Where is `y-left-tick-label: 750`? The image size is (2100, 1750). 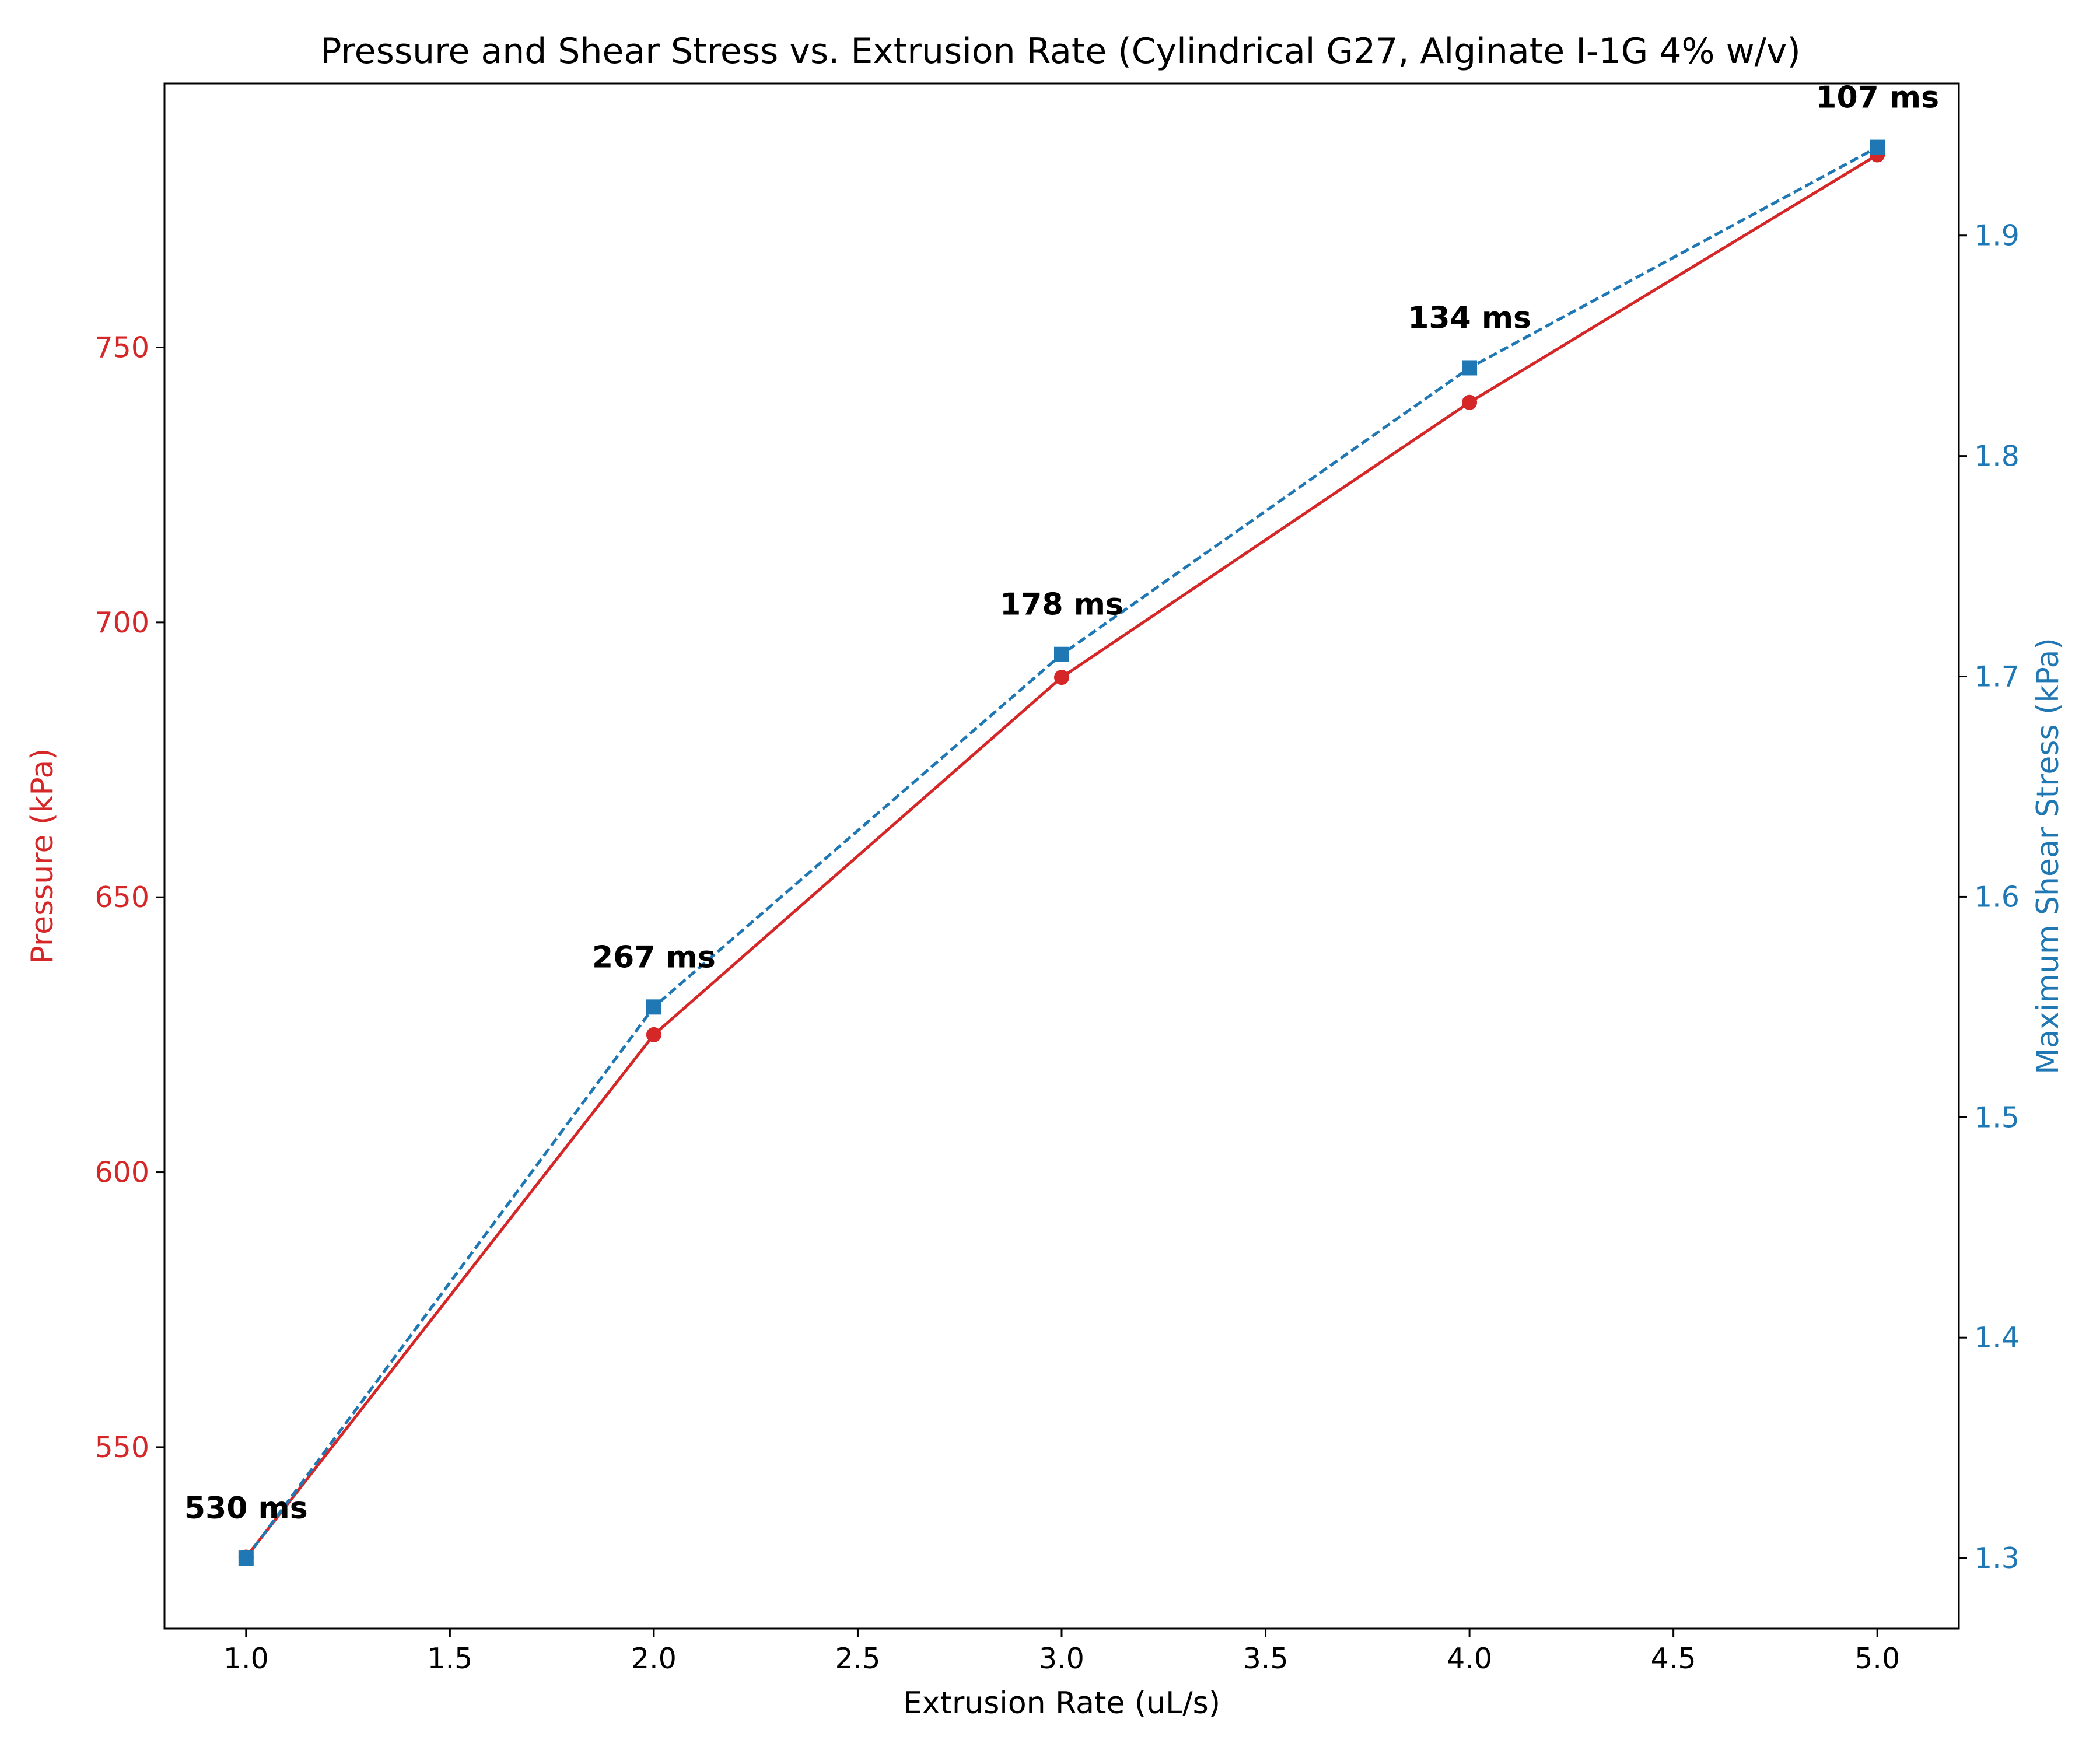 y-left-tick-label: 750 is located at coordinates (121, 347).